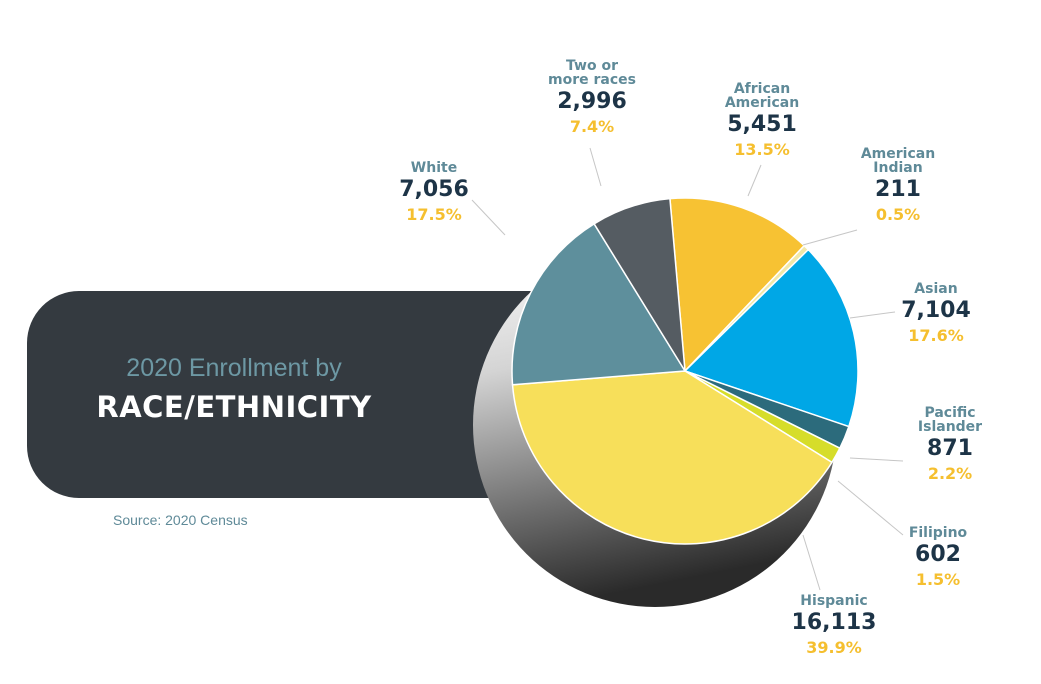  Describe the element at coordinates (592, 73) in the screenshot. I see `slice-name: Two or more races` at that location.